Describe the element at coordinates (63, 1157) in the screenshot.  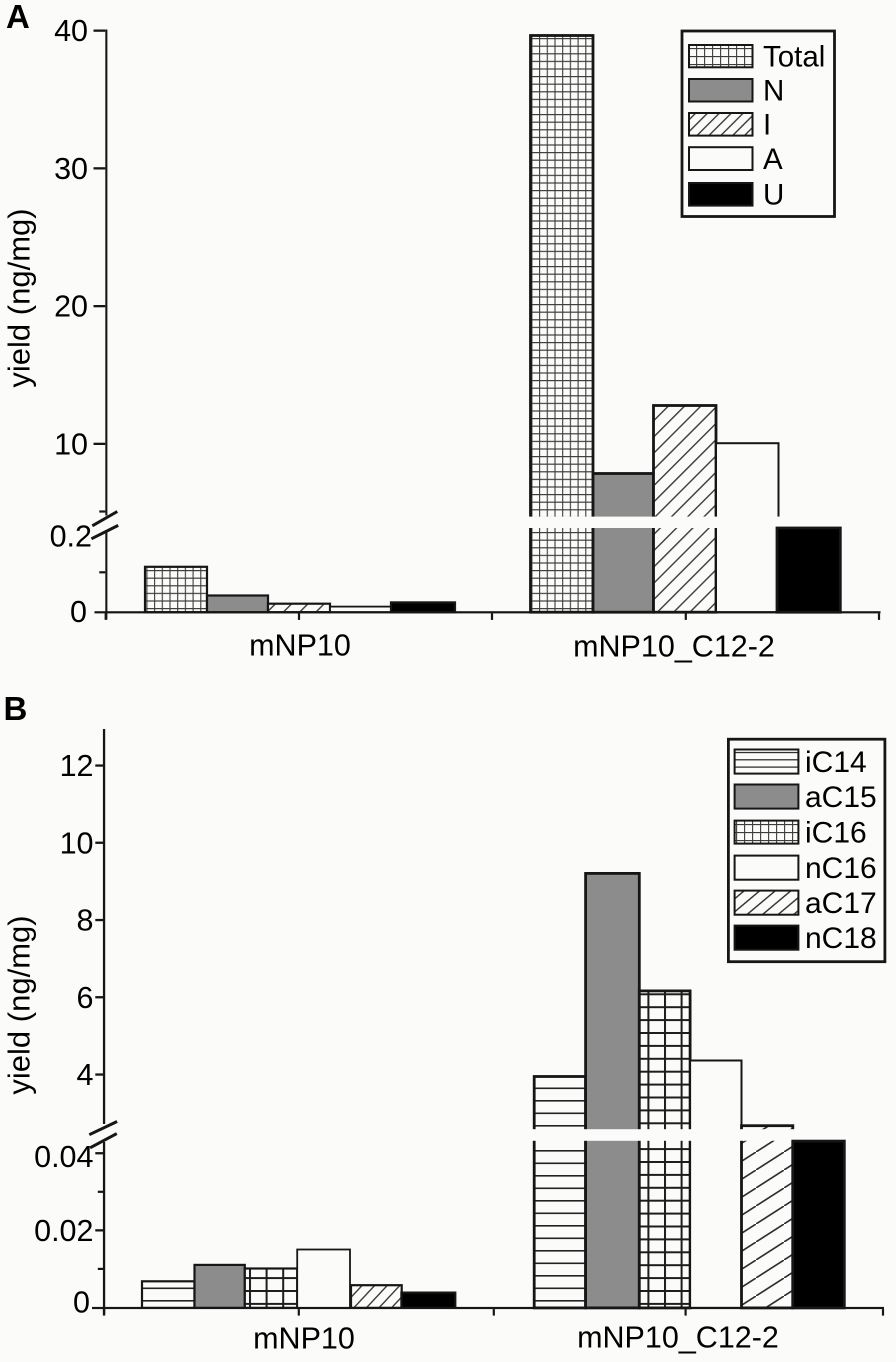
I see `svg-text: 0.04` at that location.